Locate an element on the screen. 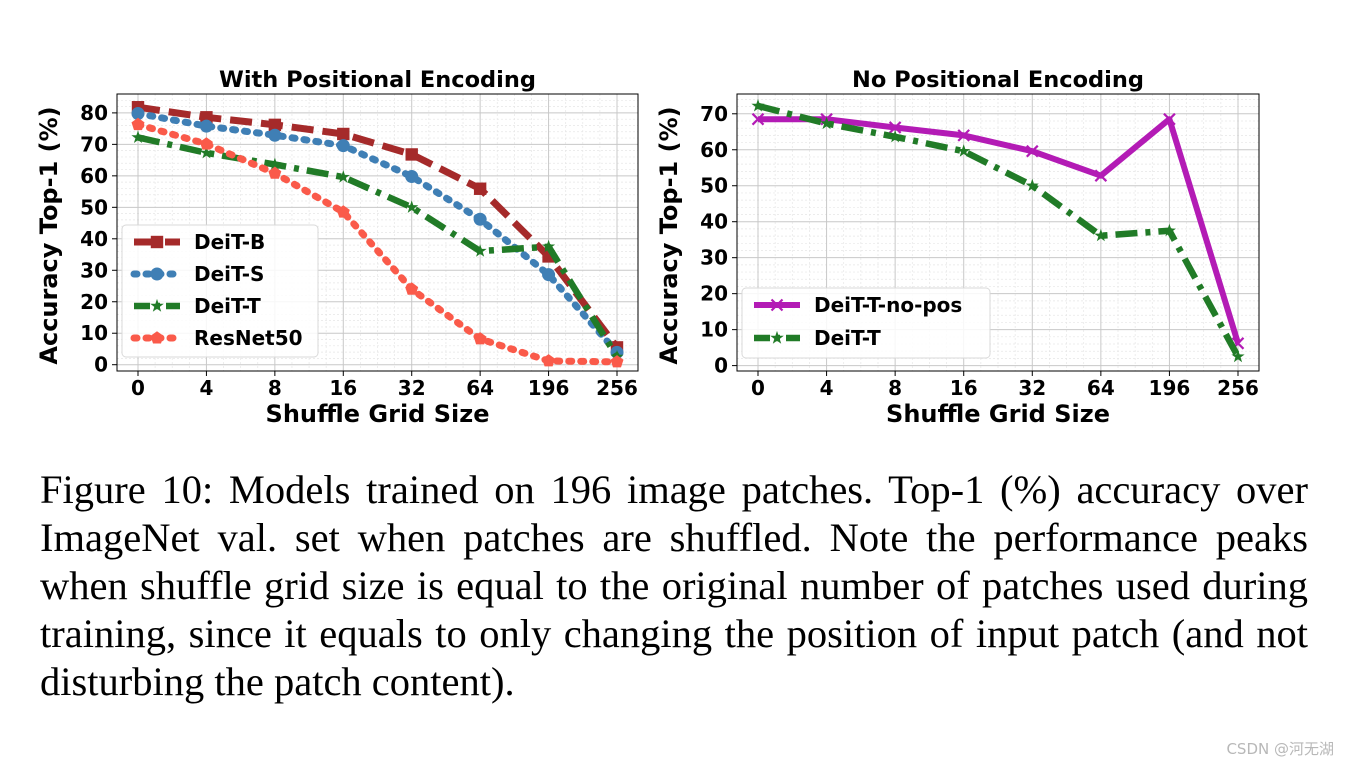 This screenshot has height=768, width=1348. y-tick-label: 80 is located at coordinates (94, 113).